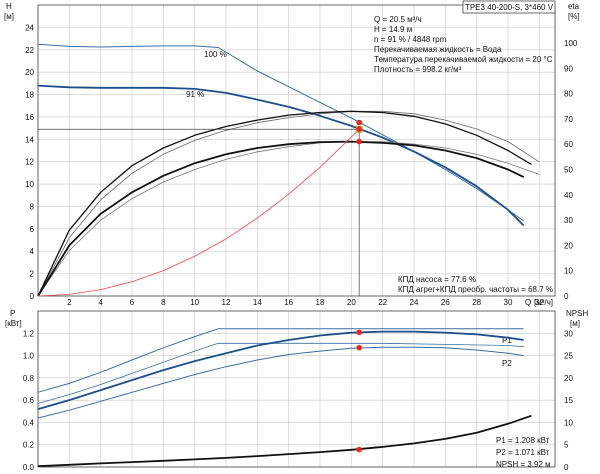 The height and width of the screenshot is (474, 600). Describe the element at coordinates (29, 422) in the screenshot. I see `bottom-y-tick-label: 0.4` at that location.